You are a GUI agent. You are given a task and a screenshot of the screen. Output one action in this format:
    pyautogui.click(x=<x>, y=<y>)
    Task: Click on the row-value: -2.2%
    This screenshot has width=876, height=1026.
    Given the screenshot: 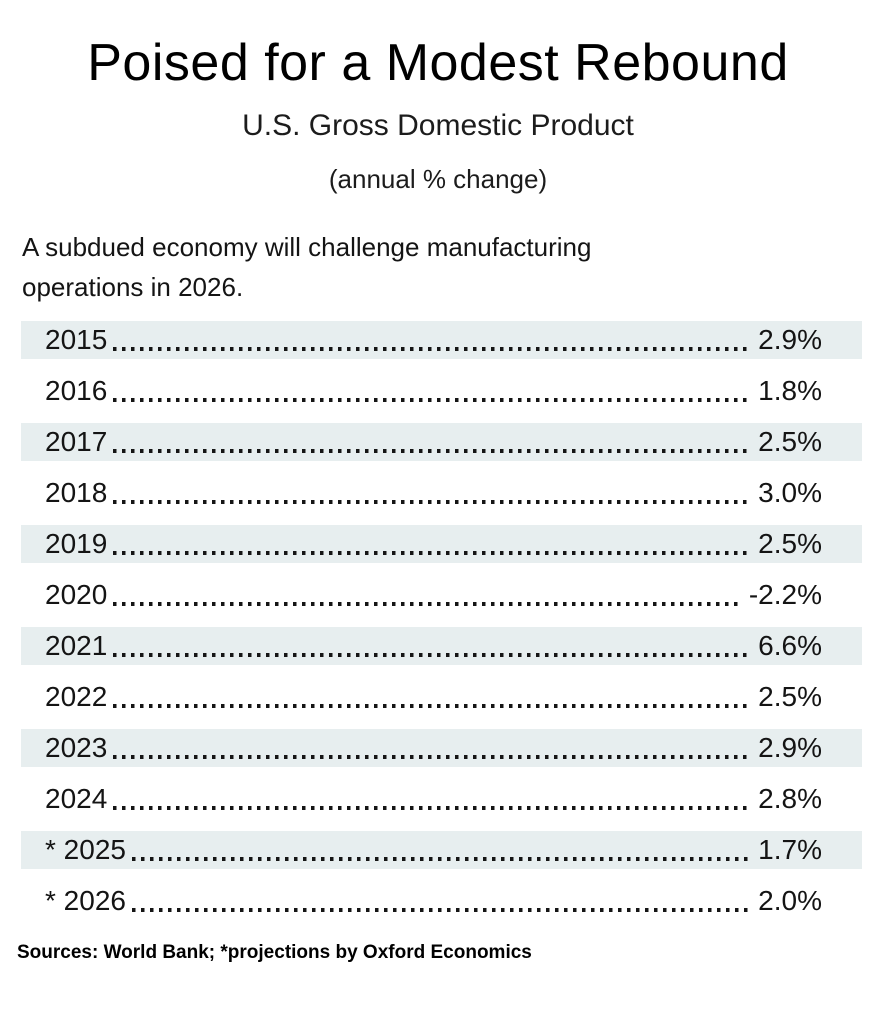 What is the action you would take?
    pyautogui.click(x=785, y=594)
    